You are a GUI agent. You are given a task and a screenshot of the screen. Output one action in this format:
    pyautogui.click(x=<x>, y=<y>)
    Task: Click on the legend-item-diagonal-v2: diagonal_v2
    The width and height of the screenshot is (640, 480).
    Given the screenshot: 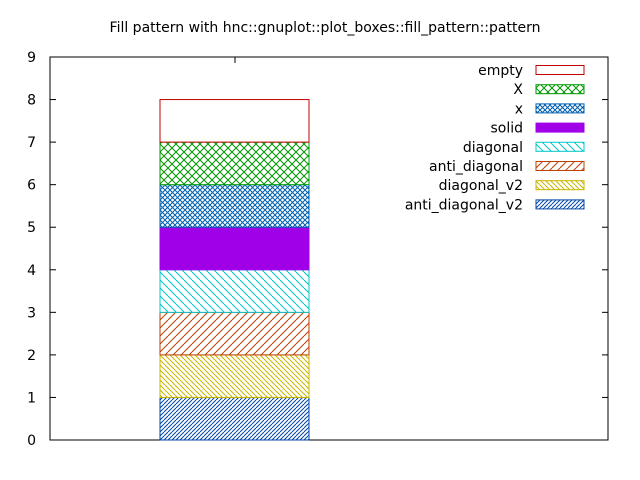 What is the action you would take?
    pyautogui.click(x=512, y=186)
    